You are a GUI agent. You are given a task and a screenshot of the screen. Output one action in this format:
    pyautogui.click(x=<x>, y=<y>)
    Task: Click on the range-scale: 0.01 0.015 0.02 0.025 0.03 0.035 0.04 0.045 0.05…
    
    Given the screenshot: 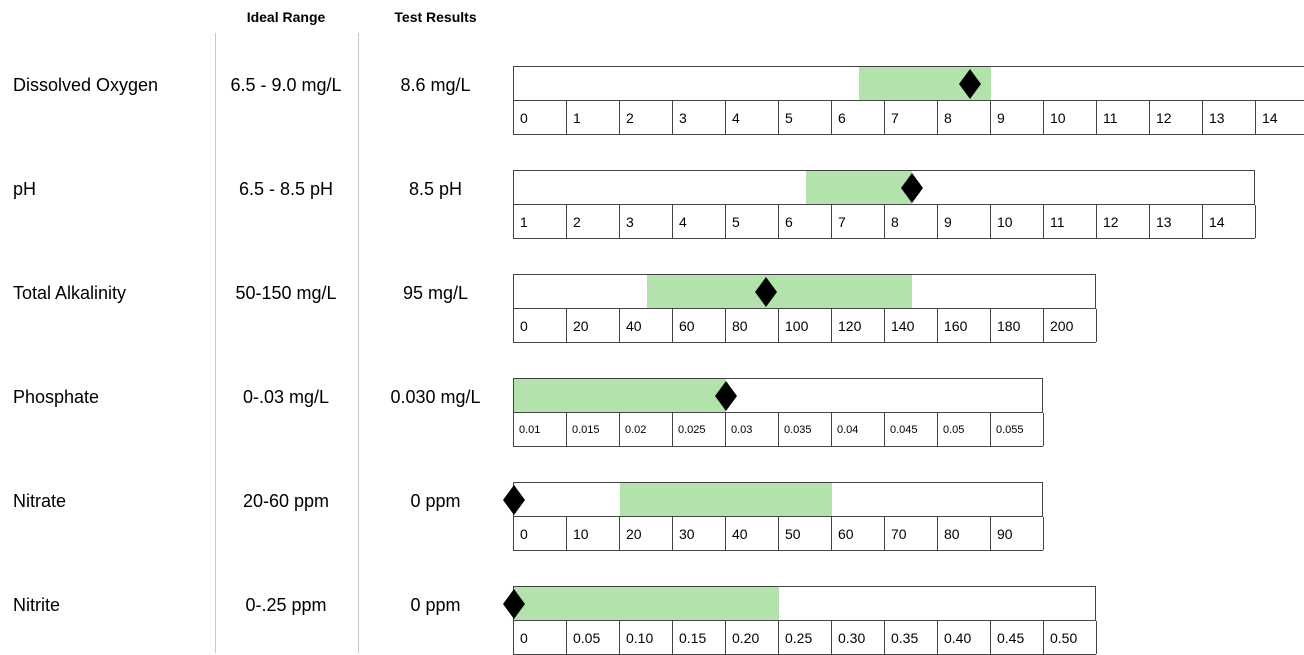 What is the action you would take?
    pyautogui.click(x=778, y=412)
    